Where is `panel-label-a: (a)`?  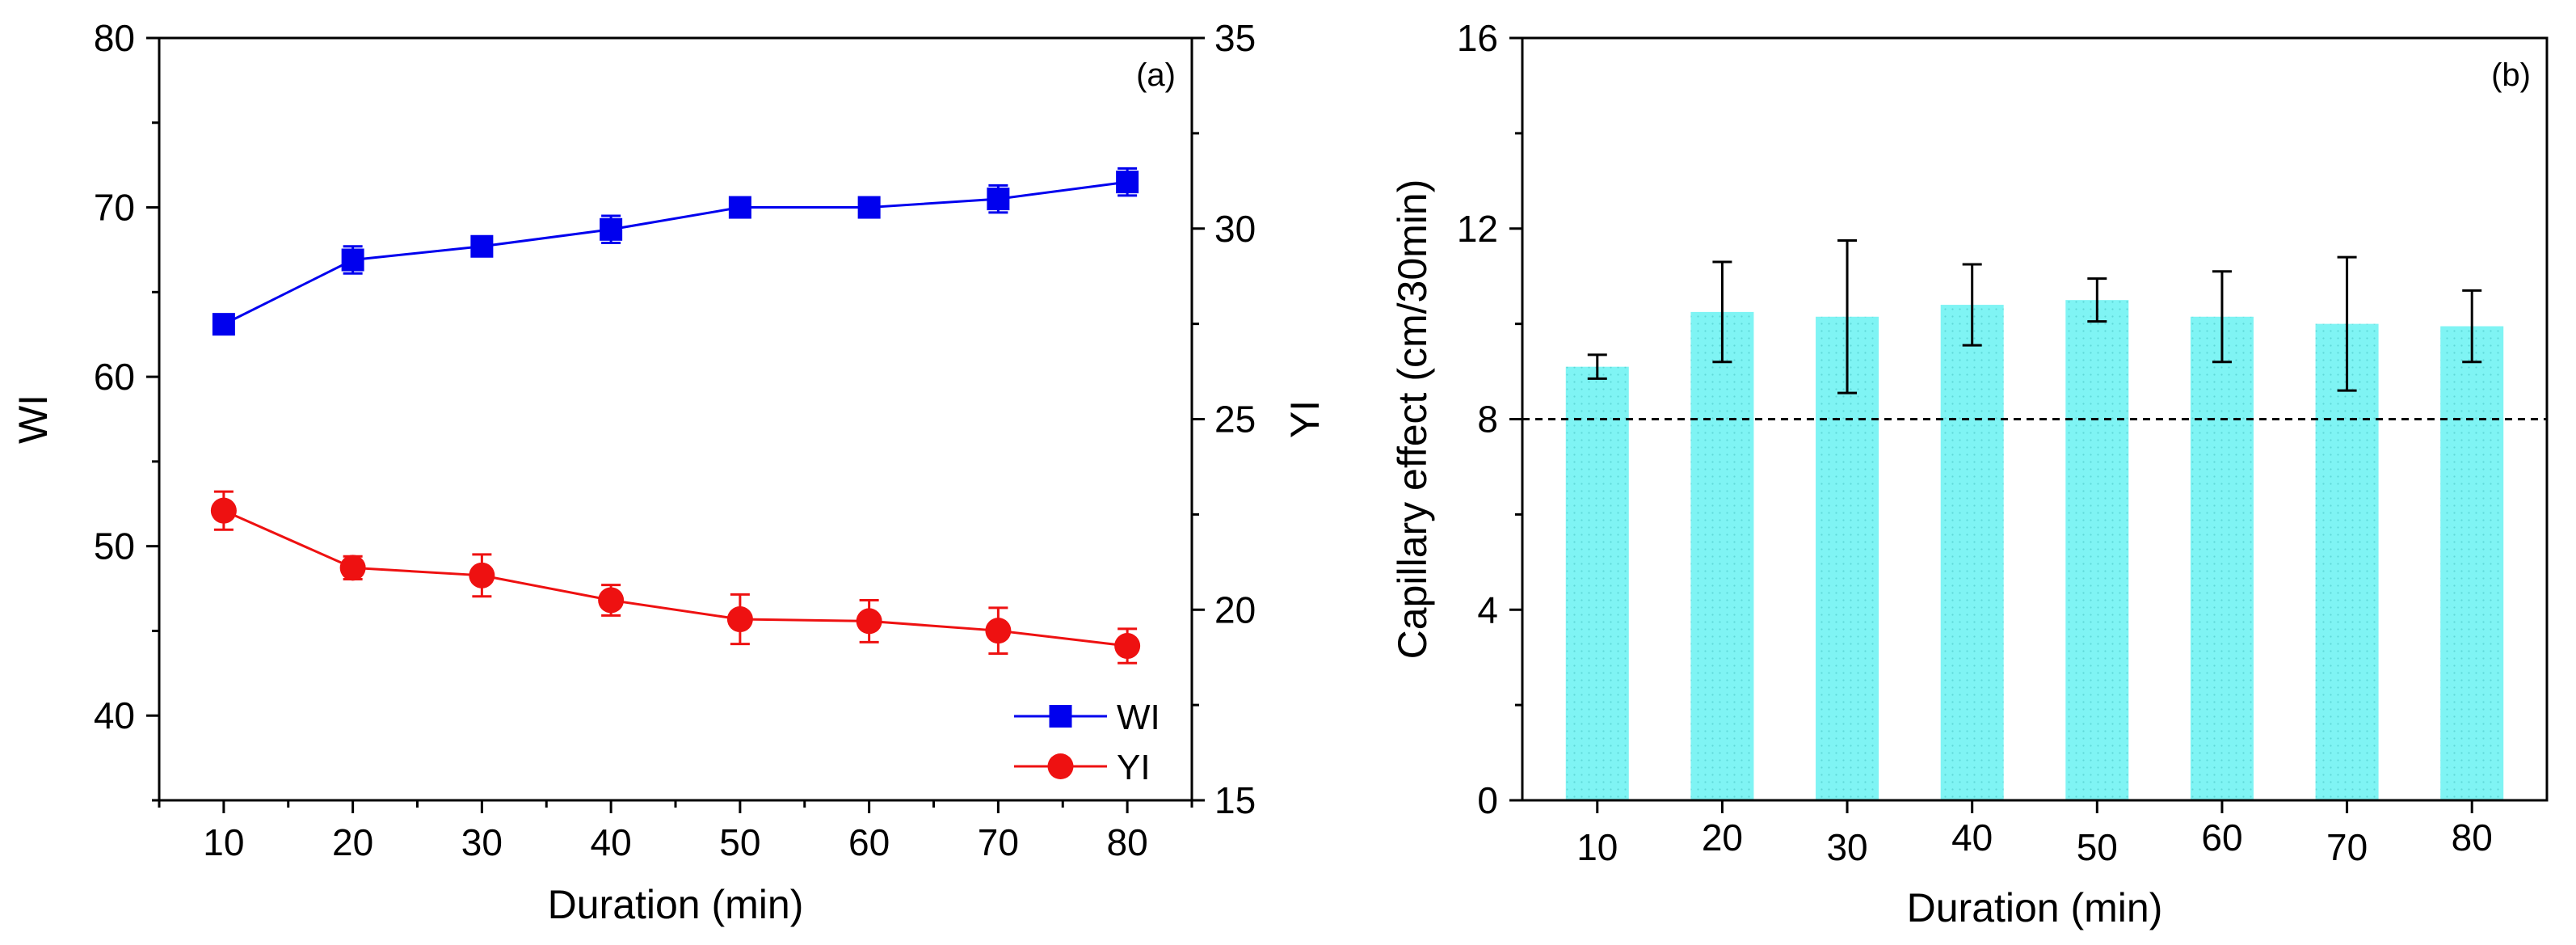 panel-label-a: (a) is located at coordinates (1156, 75).